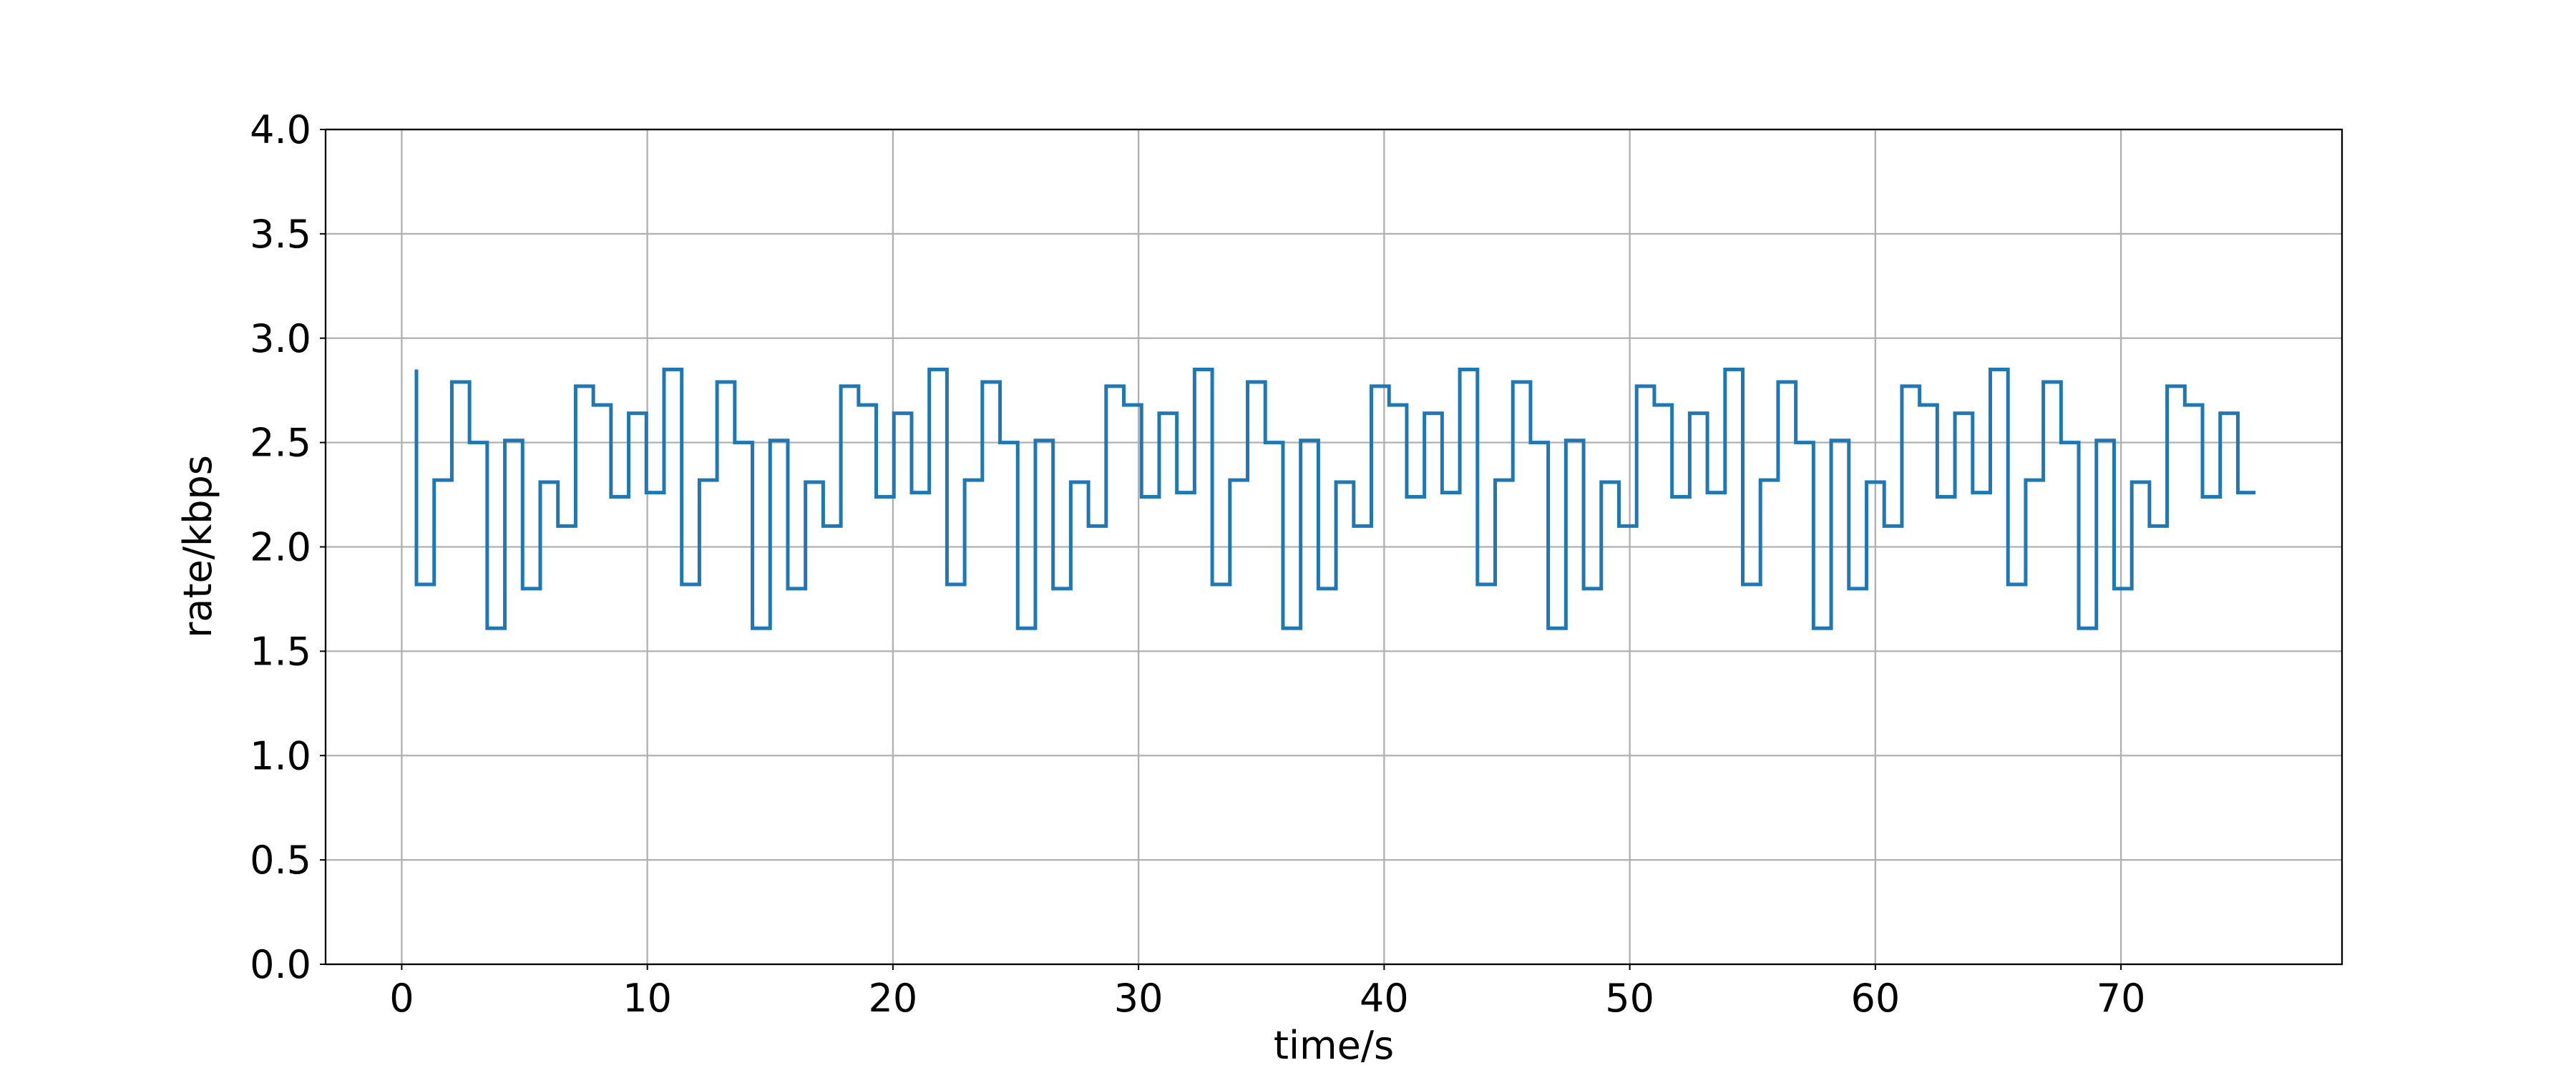  What do you see at coordinates (2121, 998) in the screenshot?
I see `x-tick-label: 70` at bounding box center [2121, 998].